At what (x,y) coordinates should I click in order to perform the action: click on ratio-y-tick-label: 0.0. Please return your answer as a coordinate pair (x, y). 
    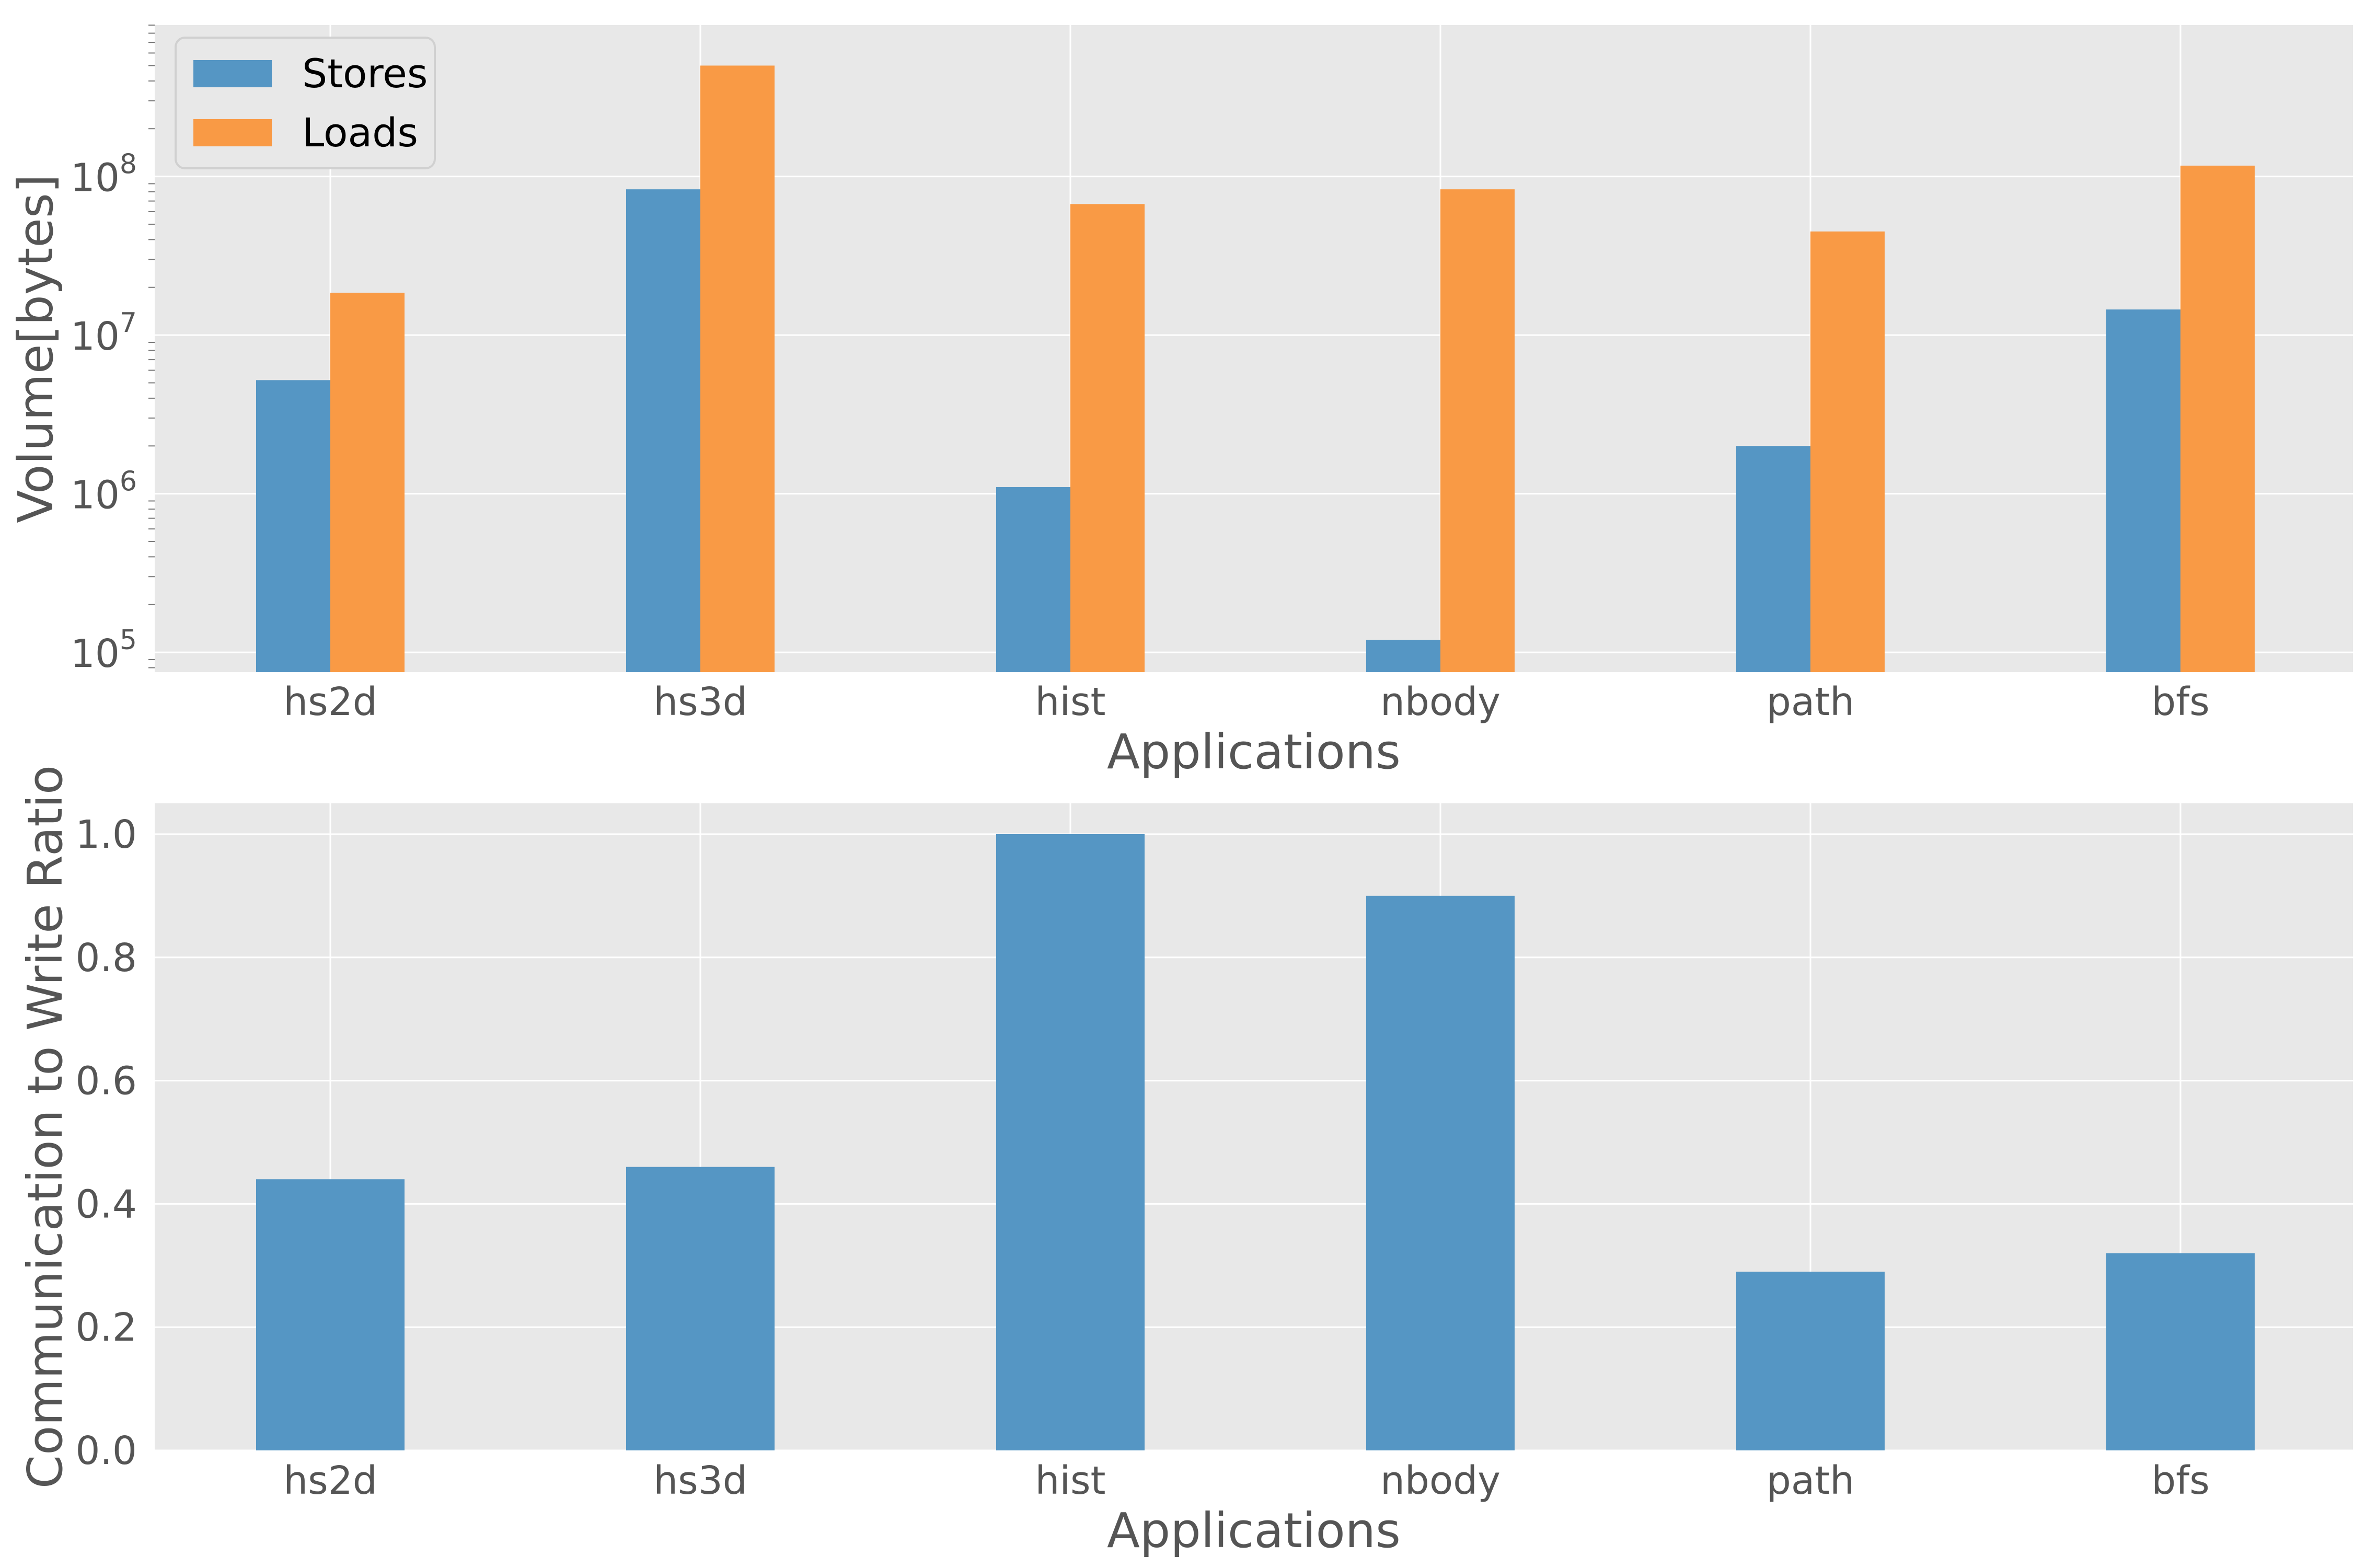
    Looking at the image, I should click on (106, 1450).